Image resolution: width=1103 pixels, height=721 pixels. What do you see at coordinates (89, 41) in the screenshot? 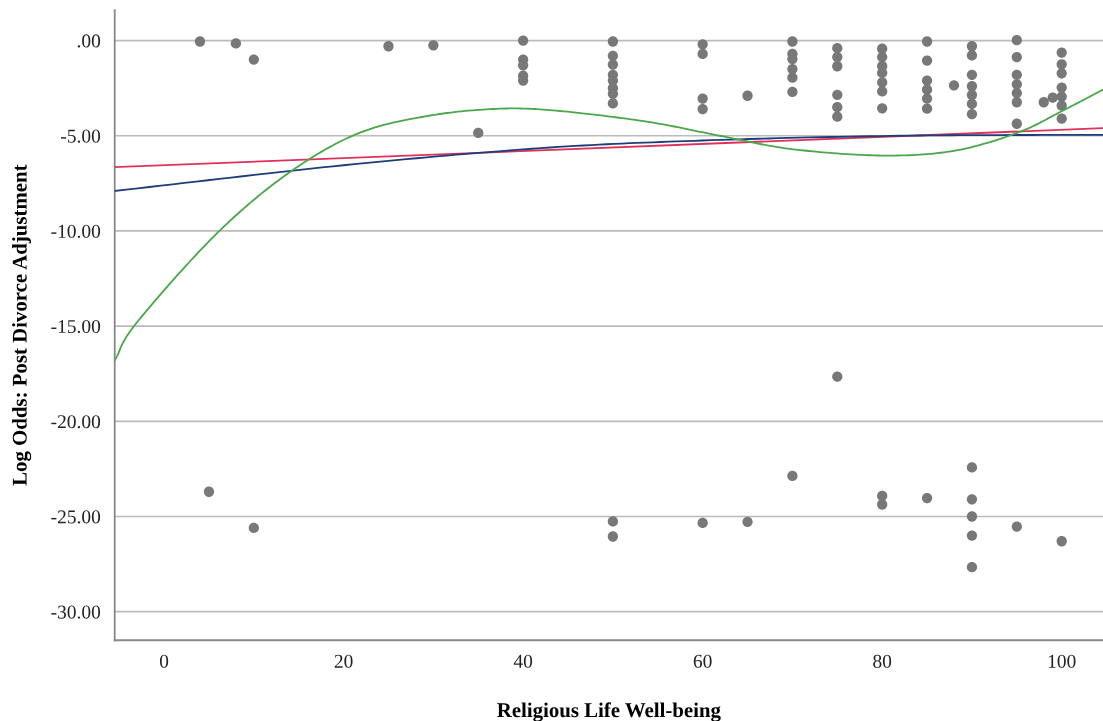
I see `y-tick-label: .00` at bounding box center [89, 41].